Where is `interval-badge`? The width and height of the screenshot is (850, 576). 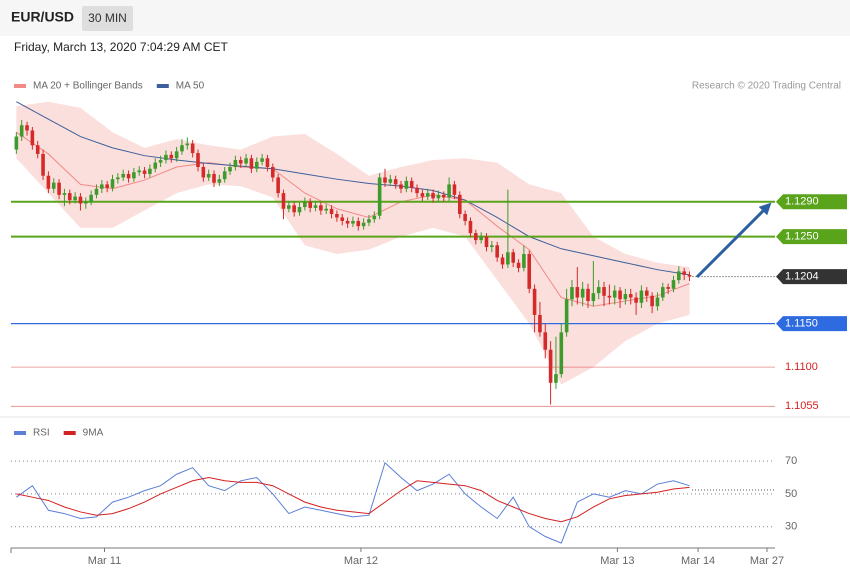
interval-badge is located at coordinates (107, 18).